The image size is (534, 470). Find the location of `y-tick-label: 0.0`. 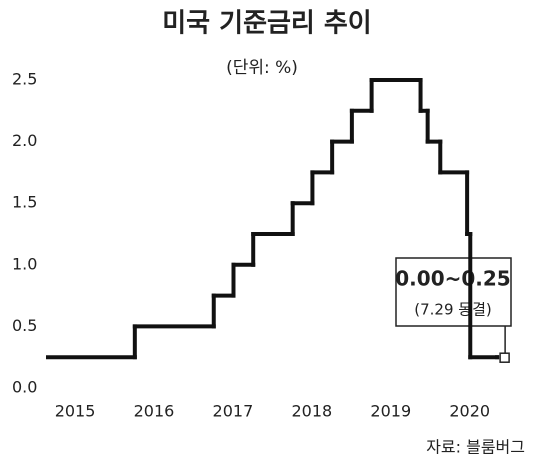

y-tick-label: 0.0 is located at coordinates (24, 387).